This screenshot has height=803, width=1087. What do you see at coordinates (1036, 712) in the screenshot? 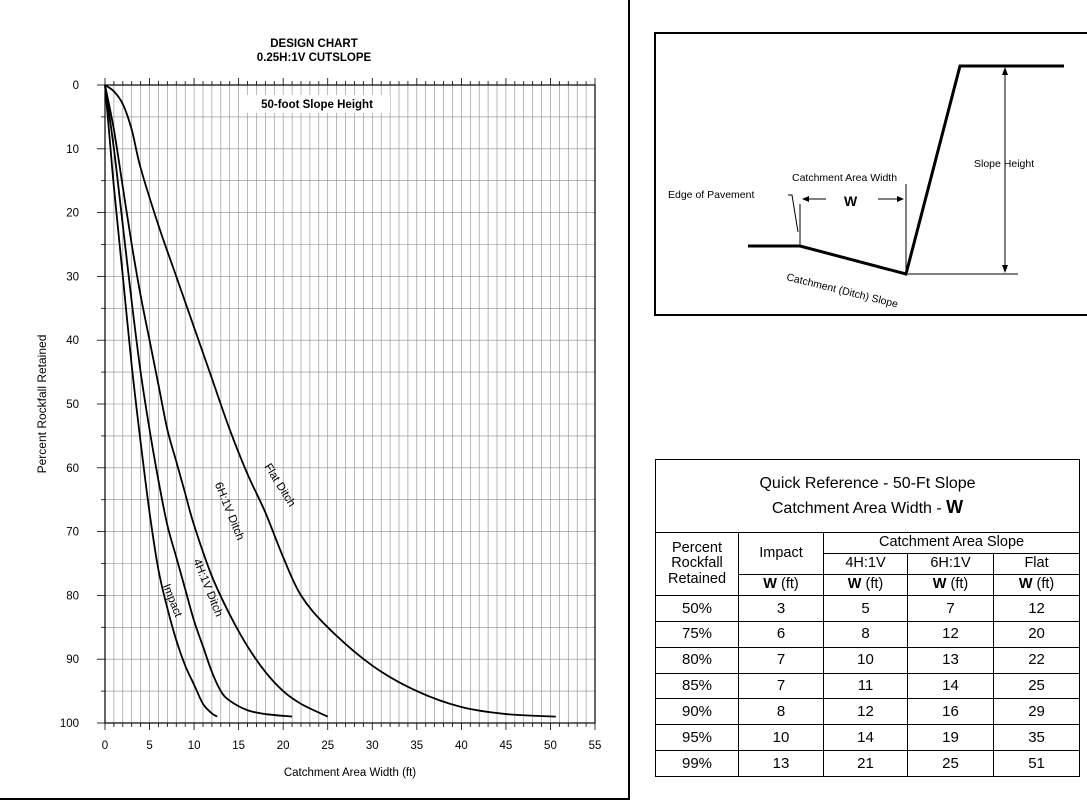
I see `cell: 29` at bounding box center [1036, 712].